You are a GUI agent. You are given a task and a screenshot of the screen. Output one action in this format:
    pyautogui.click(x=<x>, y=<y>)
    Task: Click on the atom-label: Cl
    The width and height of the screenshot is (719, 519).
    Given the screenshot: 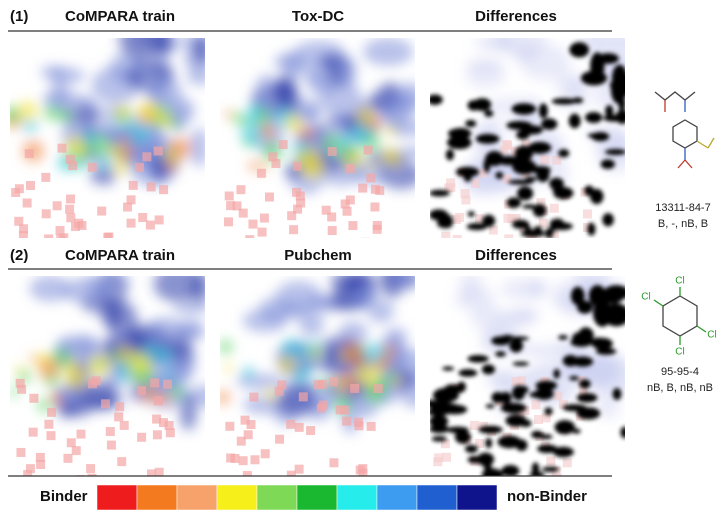 What is the action you would take?
    pyautogui.click(x=679, y=281)
    